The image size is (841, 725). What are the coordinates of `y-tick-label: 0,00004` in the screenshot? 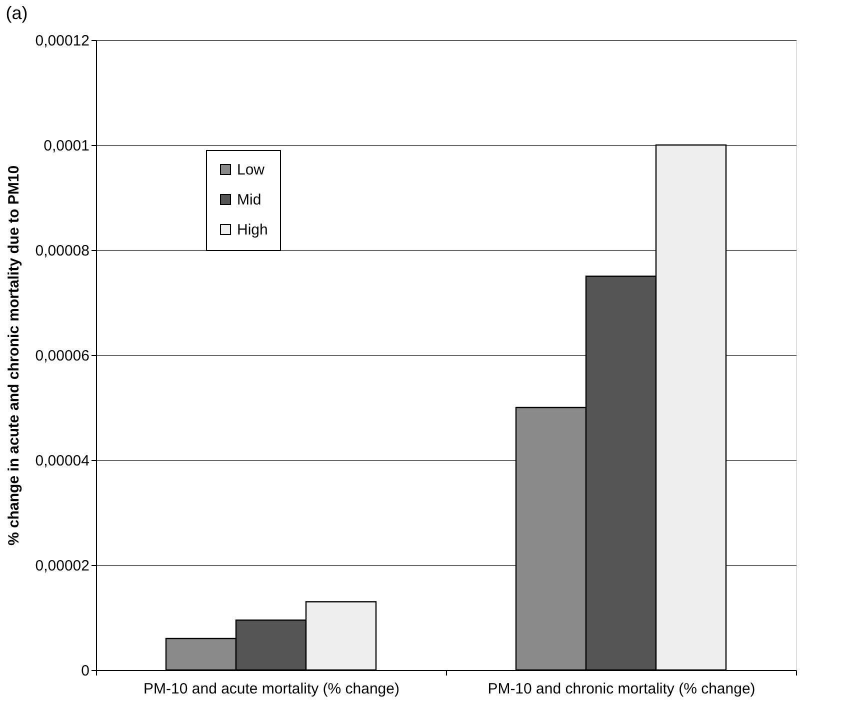 It's located at (62, 461).